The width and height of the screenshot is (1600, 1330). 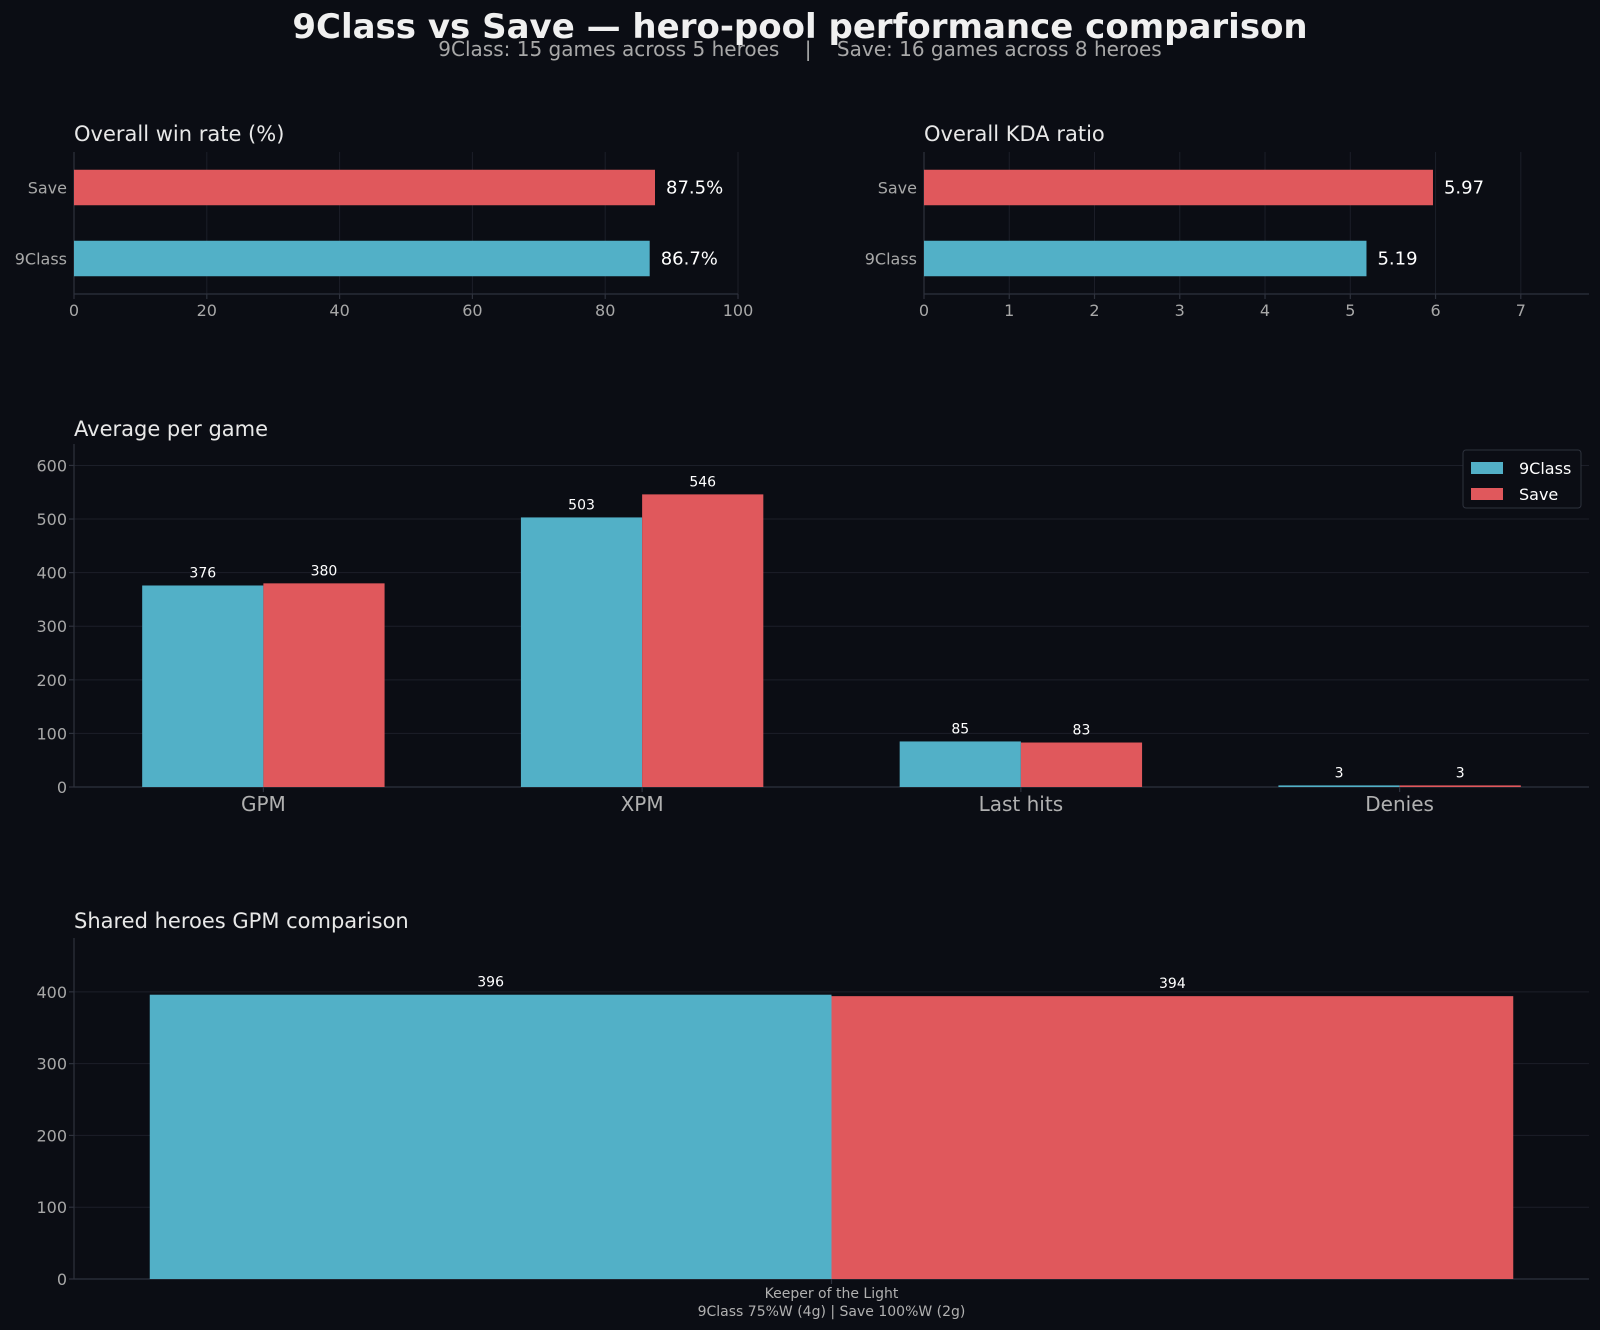 I want to click on panel-title: Overall KDA ratio, so click(x=1014, y=134).